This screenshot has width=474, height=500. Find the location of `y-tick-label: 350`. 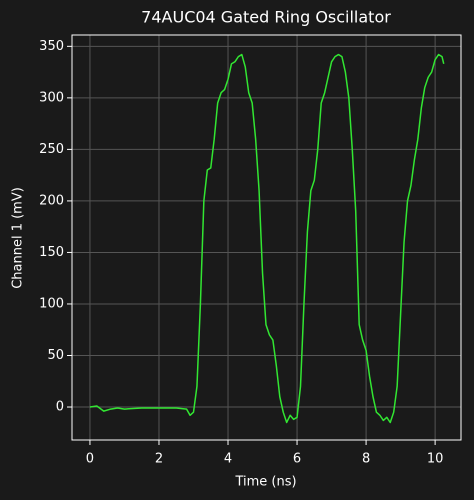

y-tick-label: 350 is located at coordinates (51, 46).